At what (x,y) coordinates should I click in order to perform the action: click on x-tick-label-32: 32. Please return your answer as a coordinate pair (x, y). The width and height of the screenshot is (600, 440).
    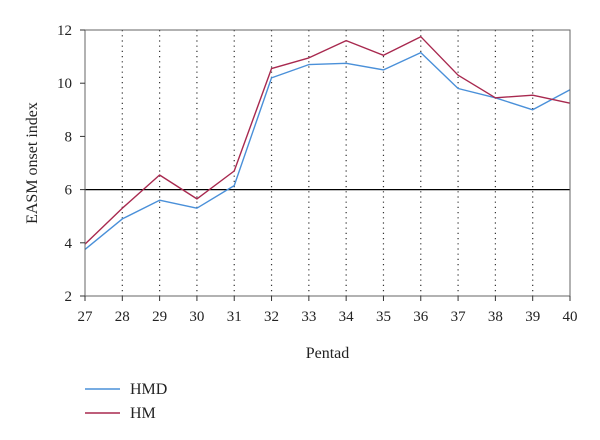
    Looking at the image, I should click on (271, 317).